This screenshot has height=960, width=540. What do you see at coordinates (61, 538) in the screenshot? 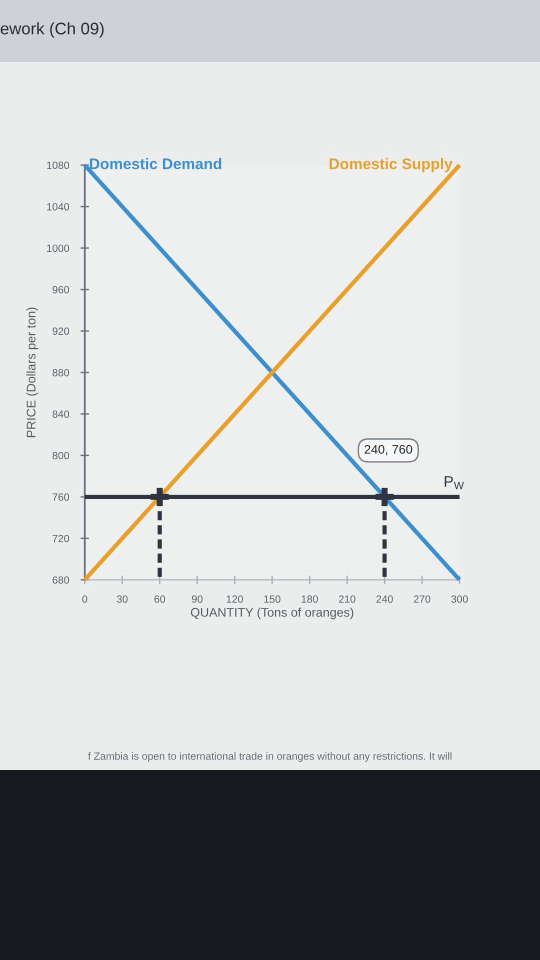
I see `y-tick-label: 720` at bounding box center [61, 538].